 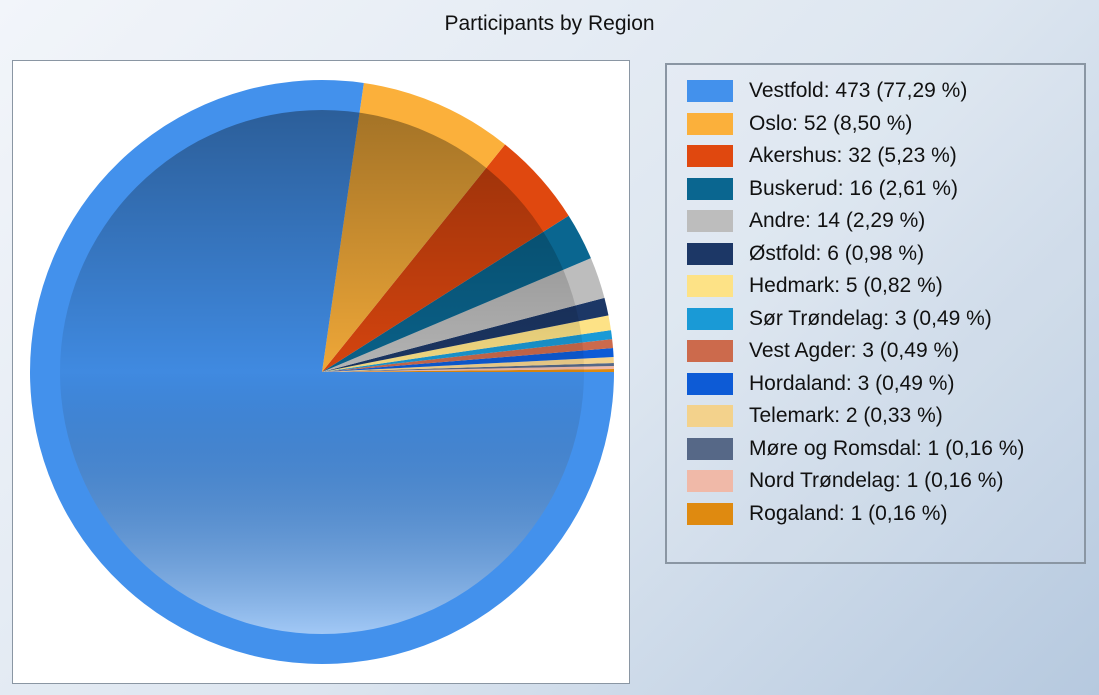 I want to click on legend-label: Telemark: 2 (0,33 %), so click(x=846, y=415).